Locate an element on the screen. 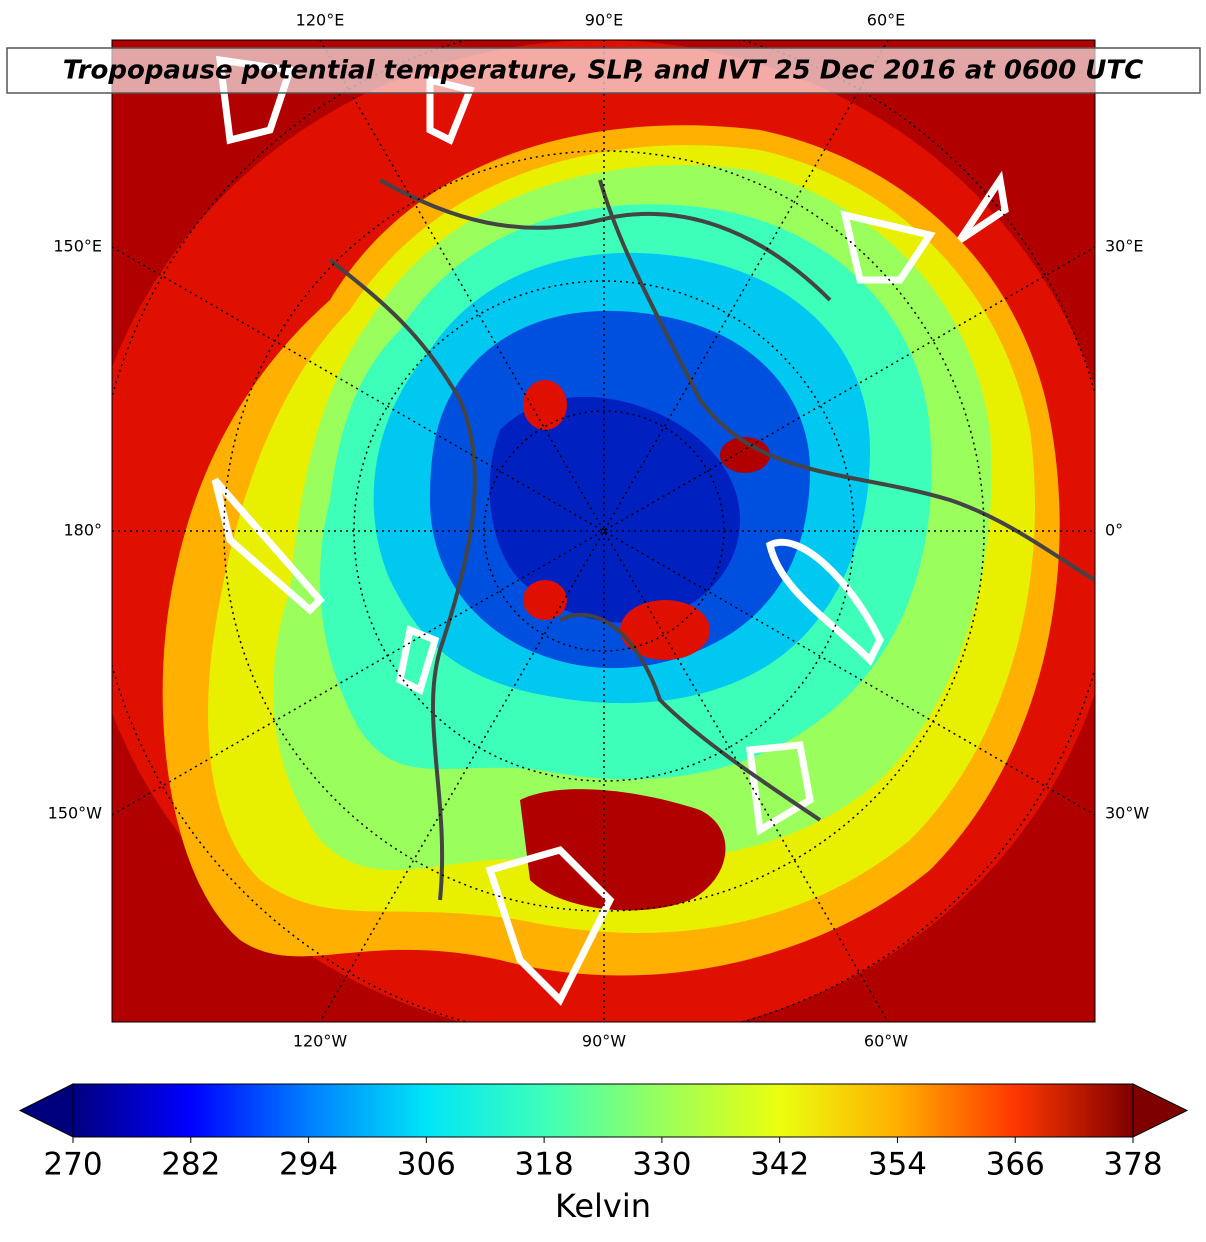  colorbar-tick-label: 318 is located at coordinates (544, 1165).